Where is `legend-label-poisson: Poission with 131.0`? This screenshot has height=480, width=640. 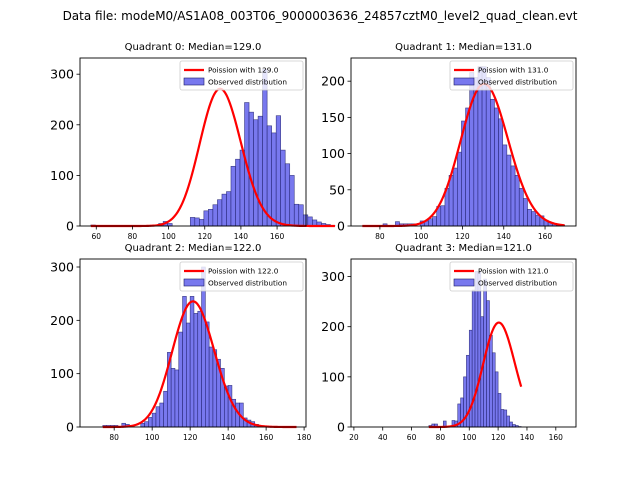 legend-label-poisson: Poission with 131.0 is located at coordinates (513, 70).